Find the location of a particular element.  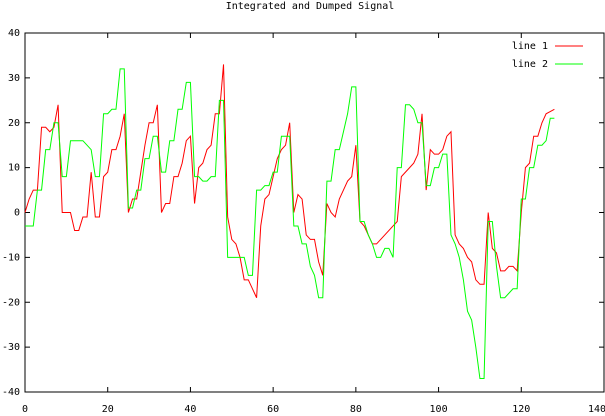

y-tick-label: 0 is located at coordinates (17, 213).